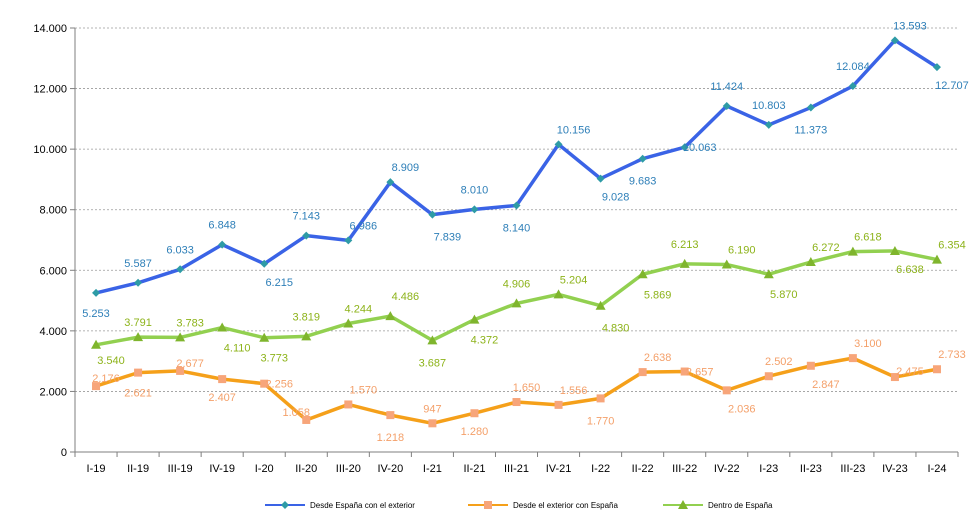  I want to click on data-label: 6.215, so click(279, 283).